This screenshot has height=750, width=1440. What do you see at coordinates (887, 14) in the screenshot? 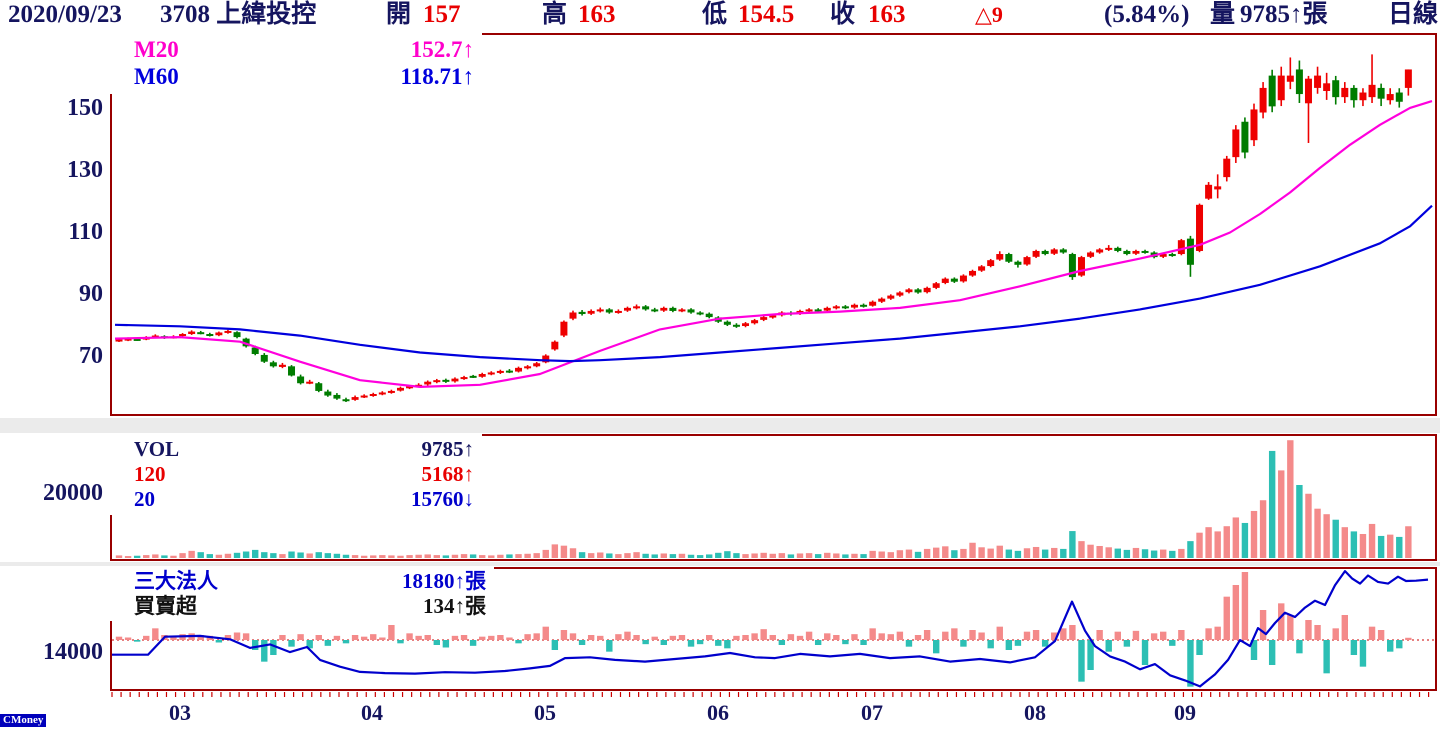
I see `close-value: 163` at bounding box center [887, 14].